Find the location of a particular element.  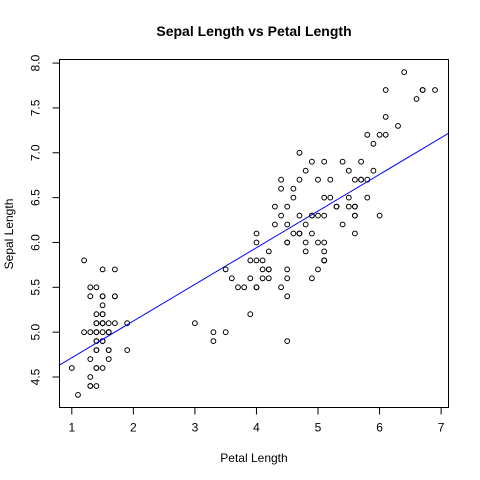

x-tick-label: 7 is located at coordinates (441, 428).